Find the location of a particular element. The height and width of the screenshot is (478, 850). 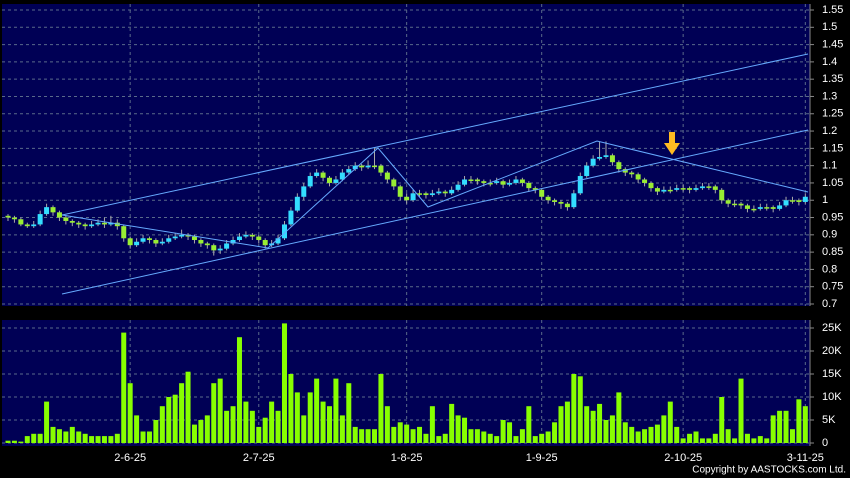

y-tick-label: 1.25 is located at coordinates (832, 114).